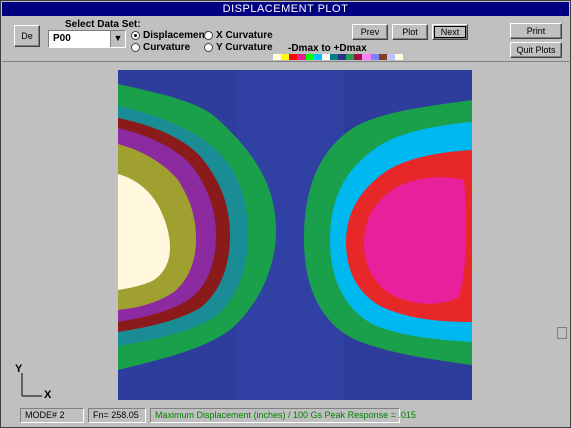  I want to click on color-scale-bar, so click(338, 57).